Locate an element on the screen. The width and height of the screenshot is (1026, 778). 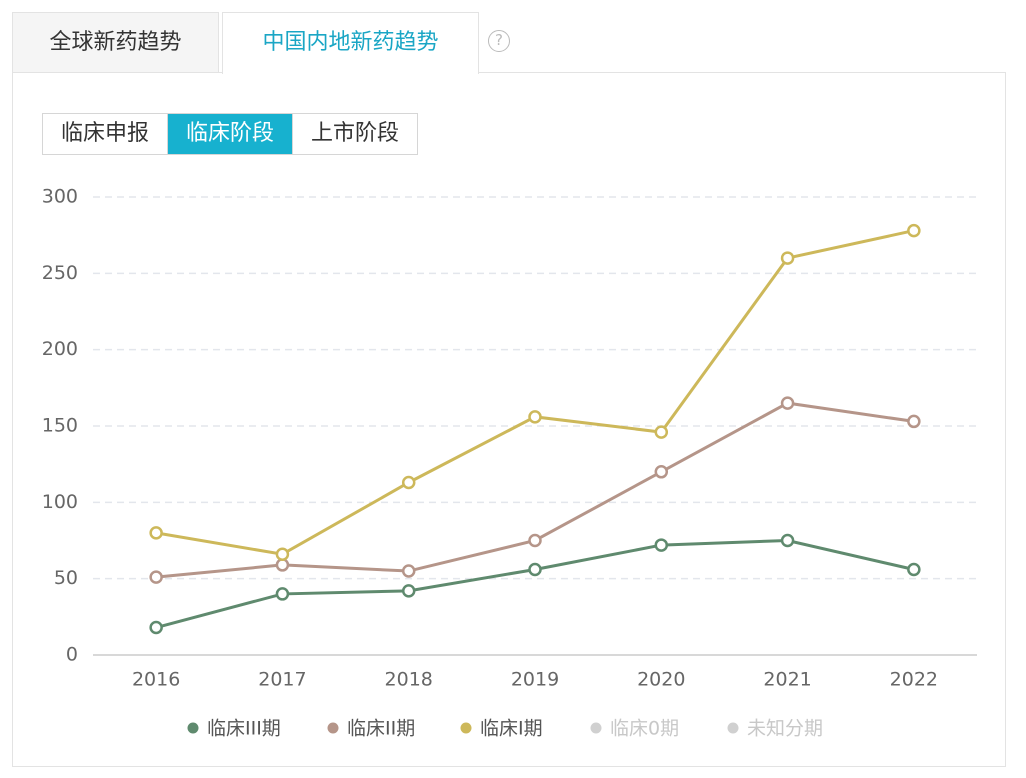
x-tick-label: 2021 is located at coordinates (787, 680).